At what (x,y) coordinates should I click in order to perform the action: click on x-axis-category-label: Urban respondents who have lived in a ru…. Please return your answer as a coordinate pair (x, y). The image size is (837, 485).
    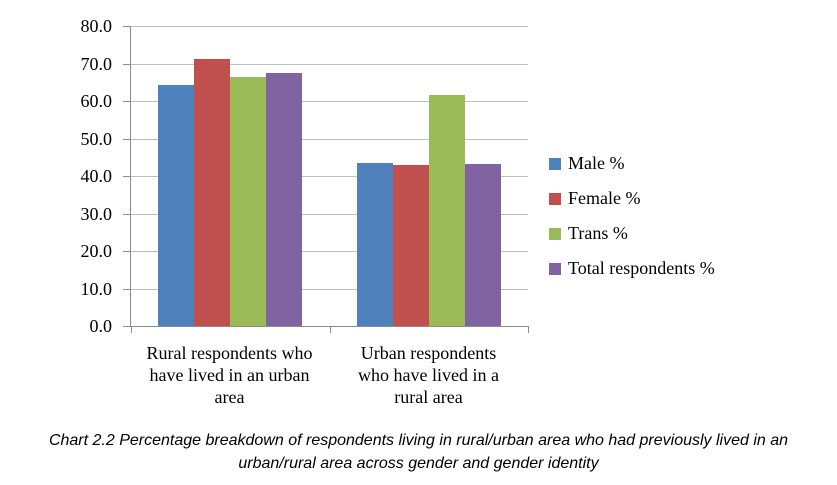
    Looking at the image, I should click on (428, 375).